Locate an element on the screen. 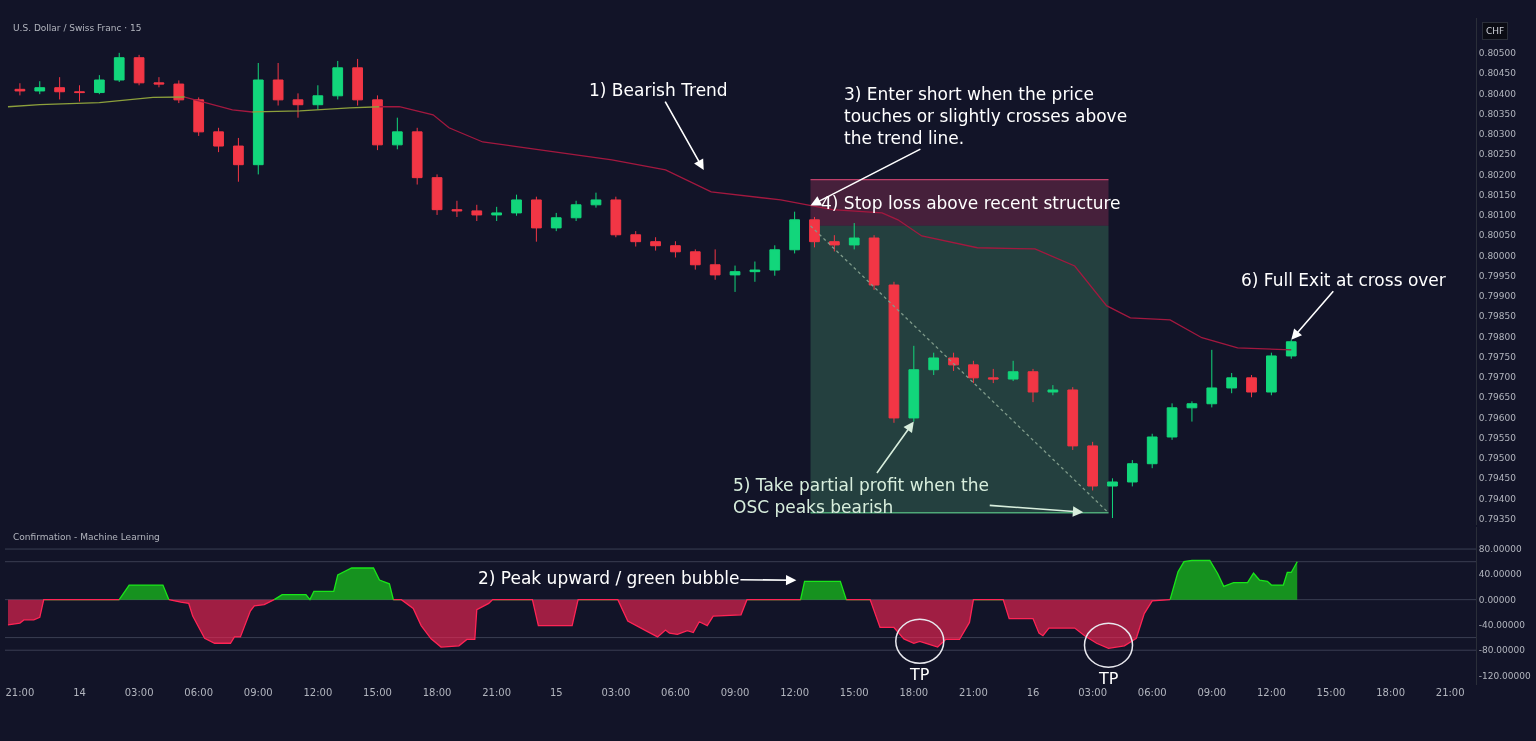 The height and width of the screenshot is (741, 1536). y-tick-label: 0.79600 is located at coordinates (1497, 417).